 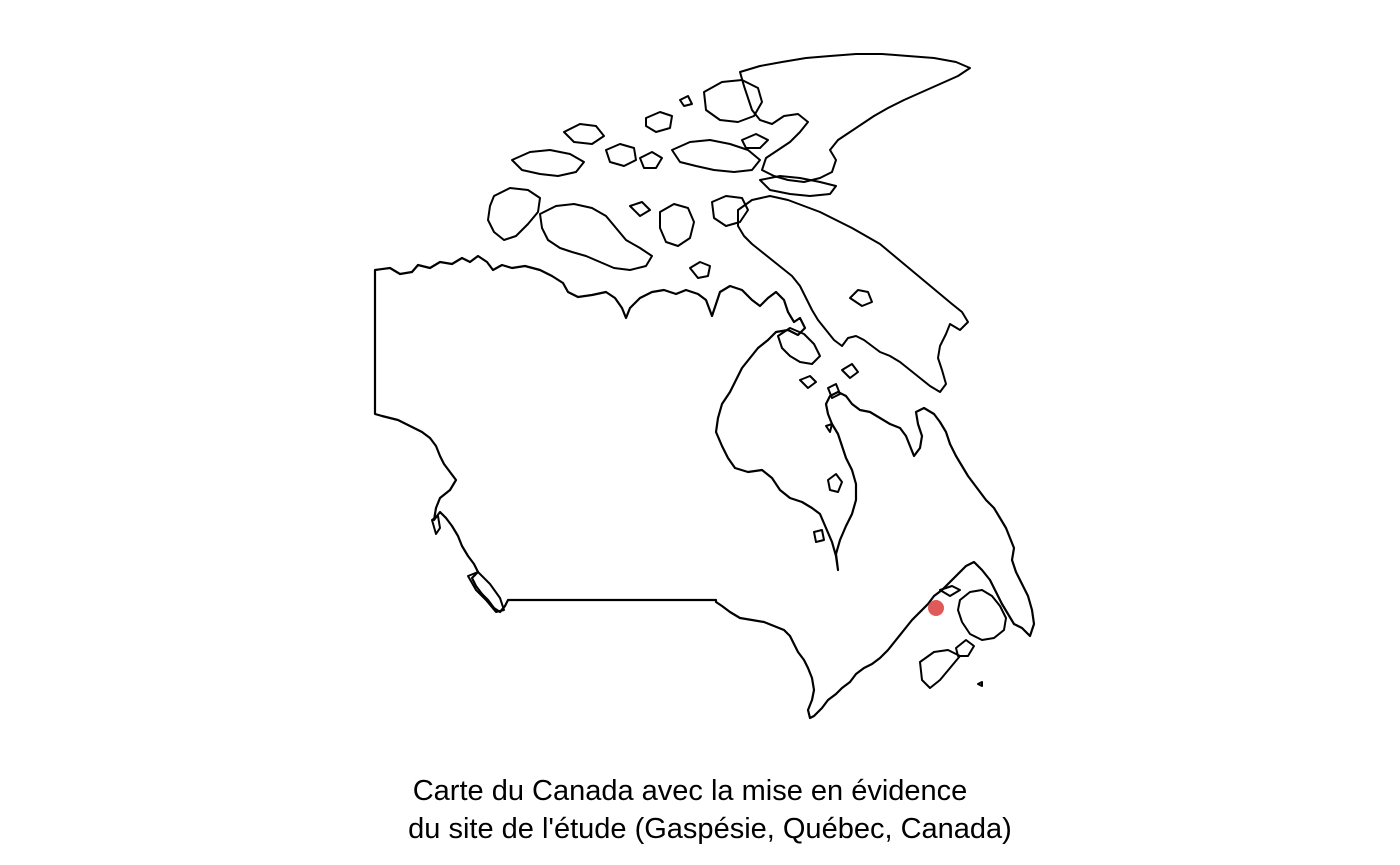 What do you see at coordinates (686, 101) in the screenshot?
I see `small-arctic-island-a` at bounding box center [686, 101].